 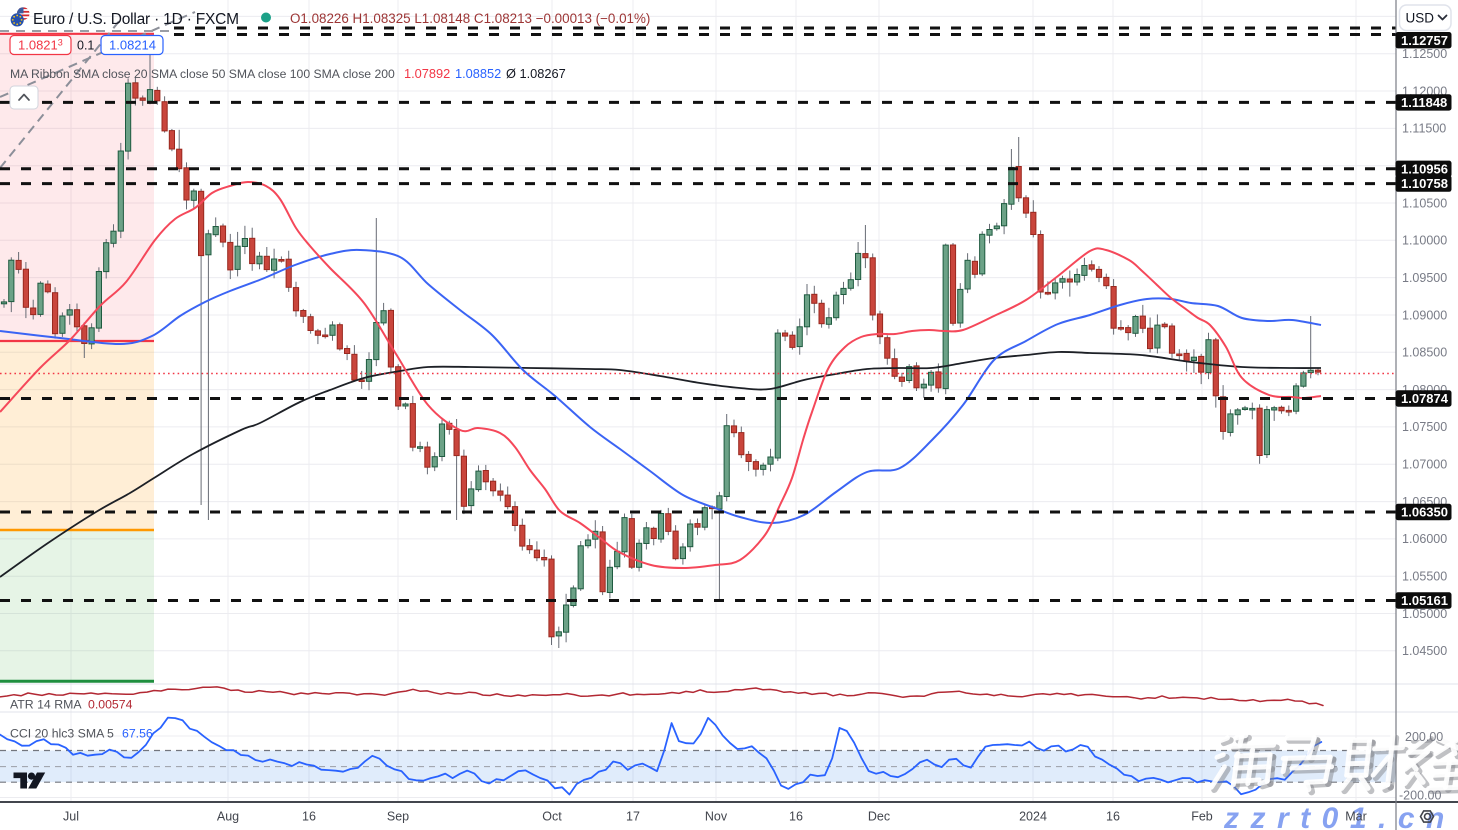 I want to click on svg-text: 1.12757, so click(x=1424, y=40).